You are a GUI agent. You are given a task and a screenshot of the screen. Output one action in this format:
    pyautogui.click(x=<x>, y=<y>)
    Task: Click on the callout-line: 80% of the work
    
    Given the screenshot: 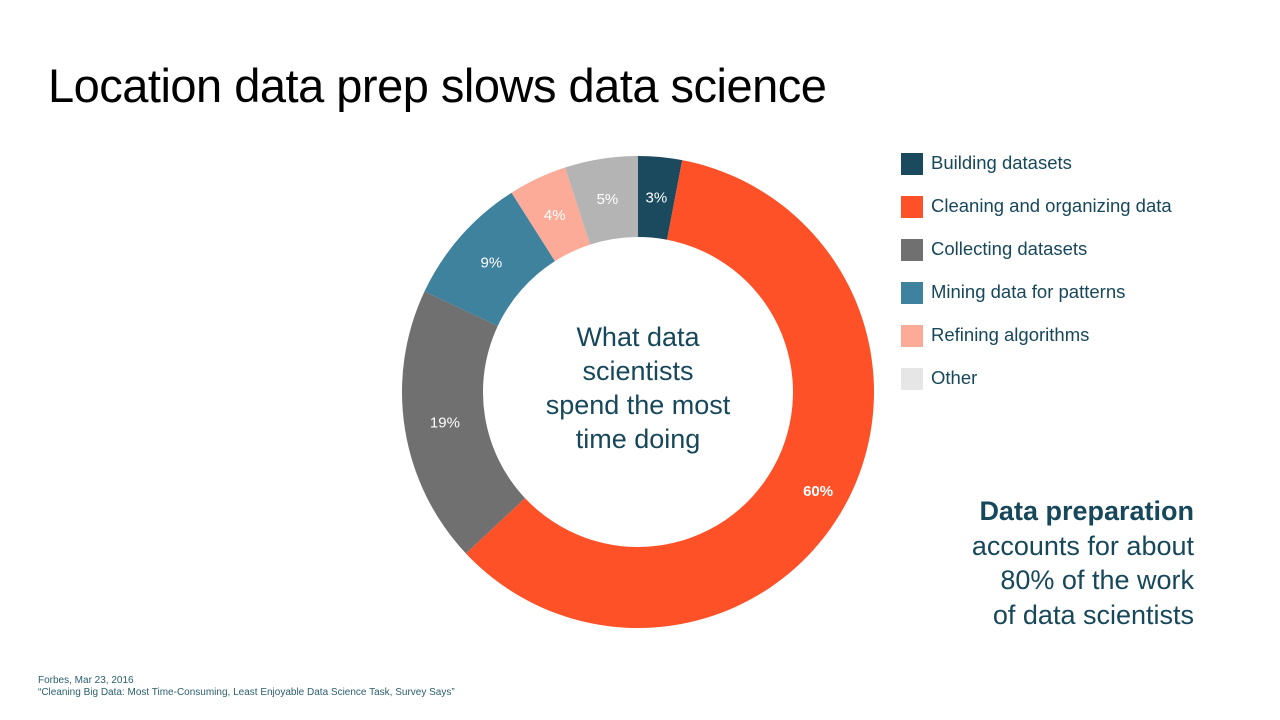 What is the action you would take?
    pyautogui.click(x=1097, y=580)
    